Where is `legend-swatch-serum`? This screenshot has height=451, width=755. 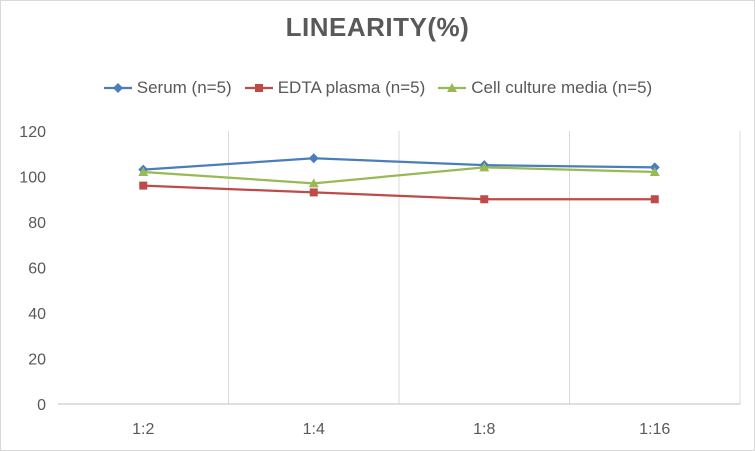 legend-swatch-serum is located at coordinates (117, 88).